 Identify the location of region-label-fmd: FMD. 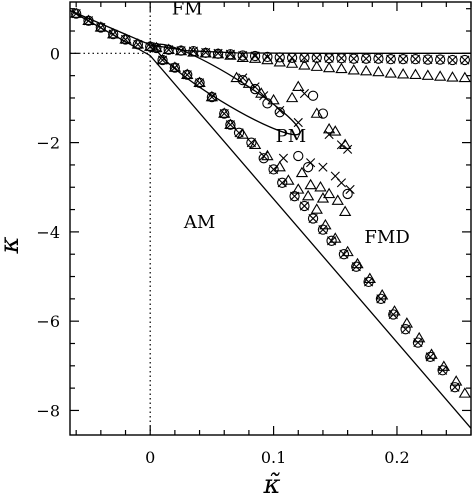
(386, 237).